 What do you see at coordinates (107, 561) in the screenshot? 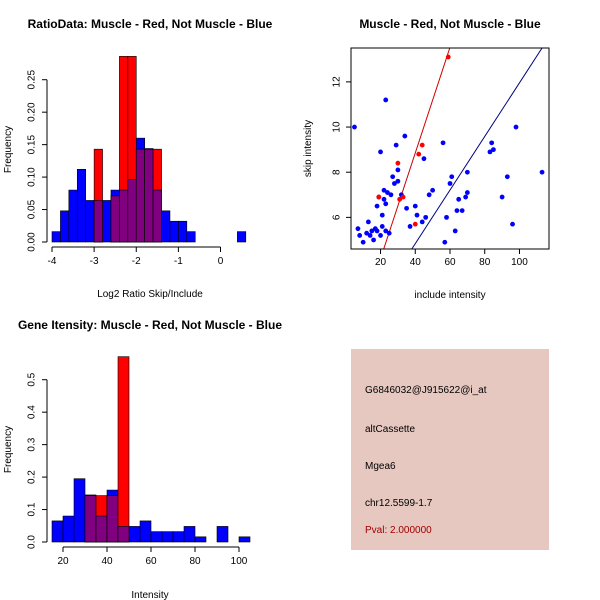
I see `intensity-x-tick-label: 40` at bounding box center [107, 561].